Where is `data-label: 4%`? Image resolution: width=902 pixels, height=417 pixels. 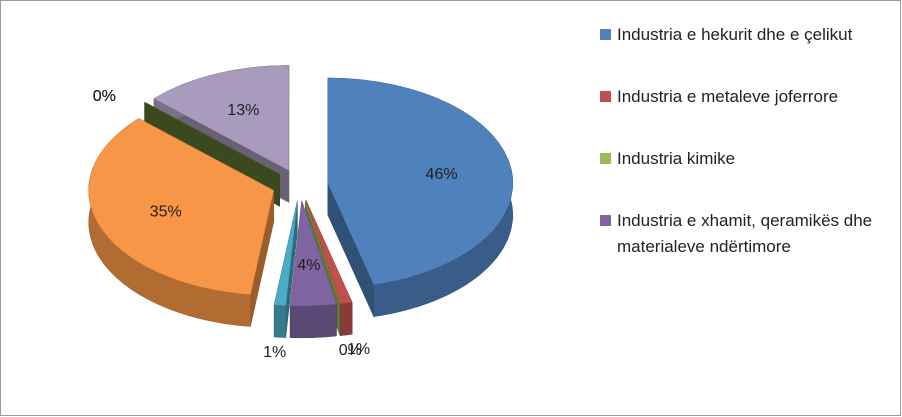
data-label: 4% is located at coordinates (308, 265).